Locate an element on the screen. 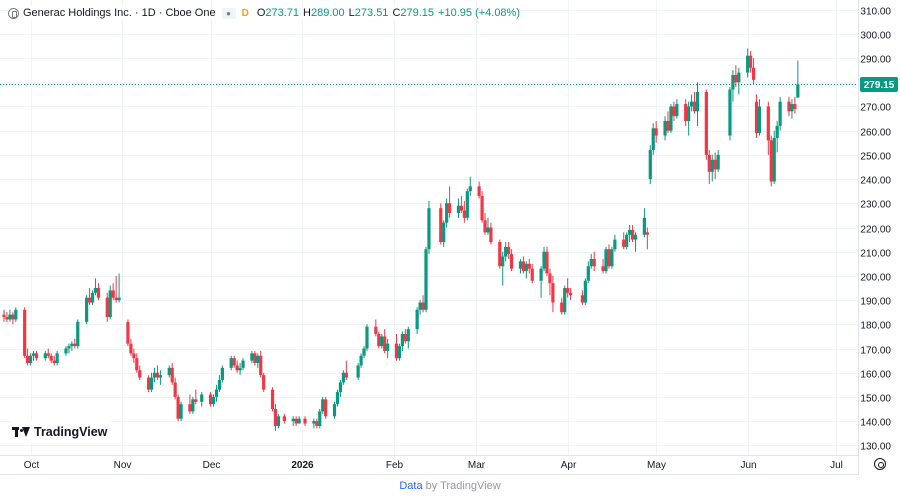 Image resolution: width=900 pixels, height=498 pixels. tradingview-logo: TradingView is located at coordinates (61, 432).